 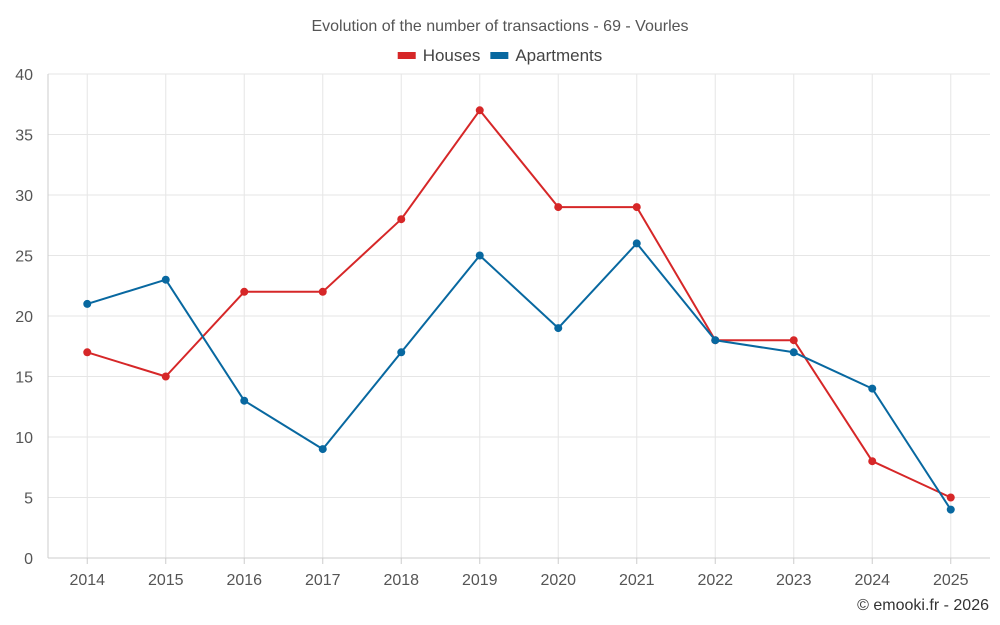 I want to click on y-tick-label: 20, so click(x=24, y=317).